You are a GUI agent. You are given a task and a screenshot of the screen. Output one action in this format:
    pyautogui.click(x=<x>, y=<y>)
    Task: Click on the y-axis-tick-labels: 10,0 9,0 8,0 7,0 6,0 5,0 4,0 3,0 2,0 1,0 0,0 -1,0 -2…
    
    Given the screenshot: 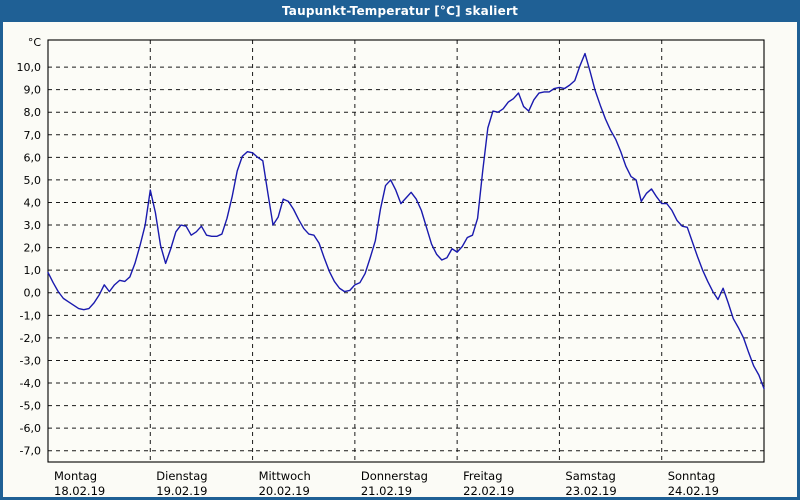 What is the action you would take?
    pyautogui.click(x=29, y=259)
    